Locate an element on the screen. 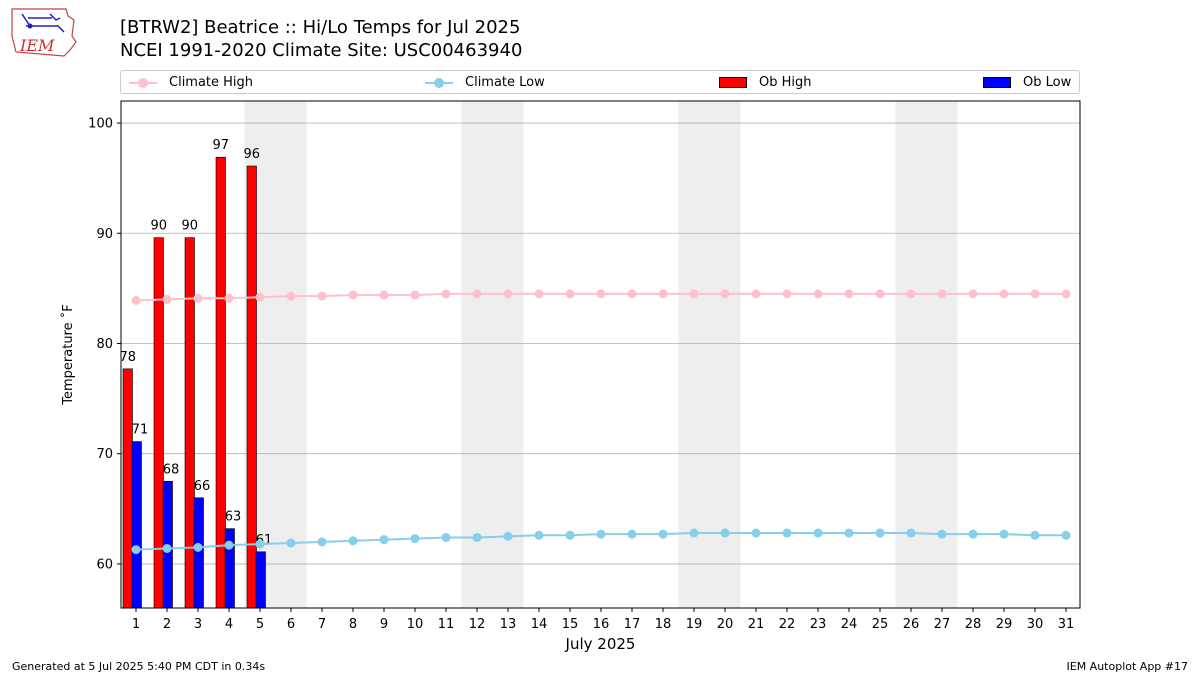 The width and height of the screenshot is (1200, 675). x-tick-label: 3 is located at coordinates (198, 624).